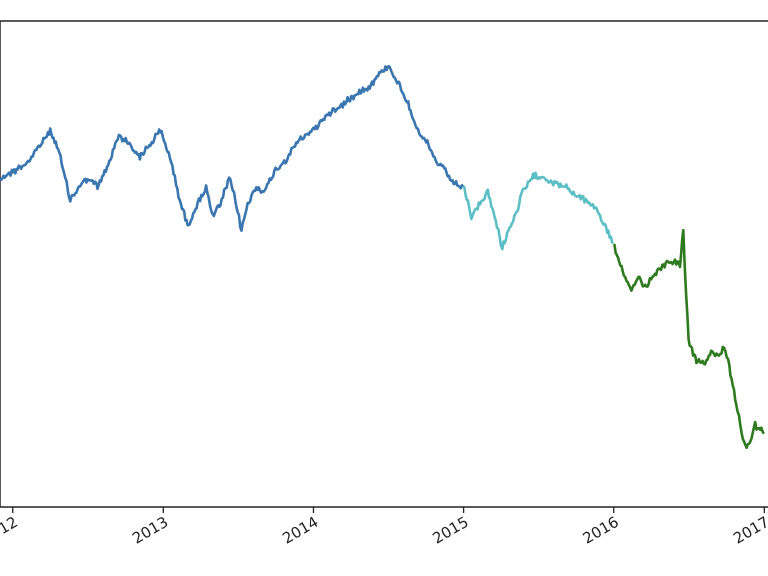 This screenshot has width=768, height=576. I want to click on x-tick-label: 2015, so click(451, 530).